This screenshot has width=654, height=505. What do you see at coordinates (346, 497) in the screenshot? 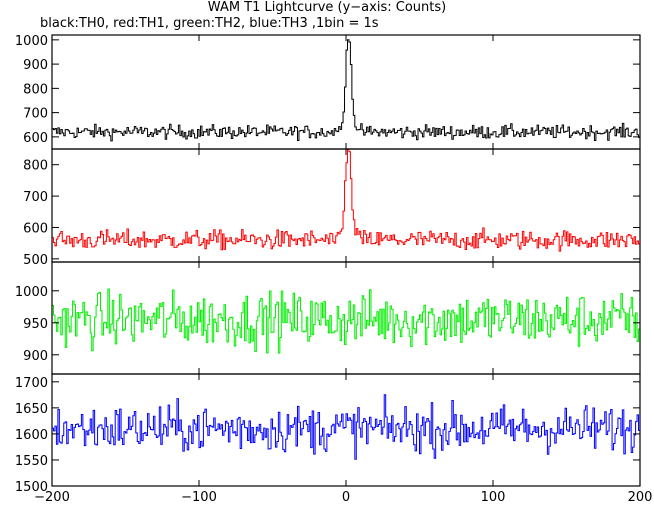
I see `x-tick-label: 0` at bounding box center [346, 497].